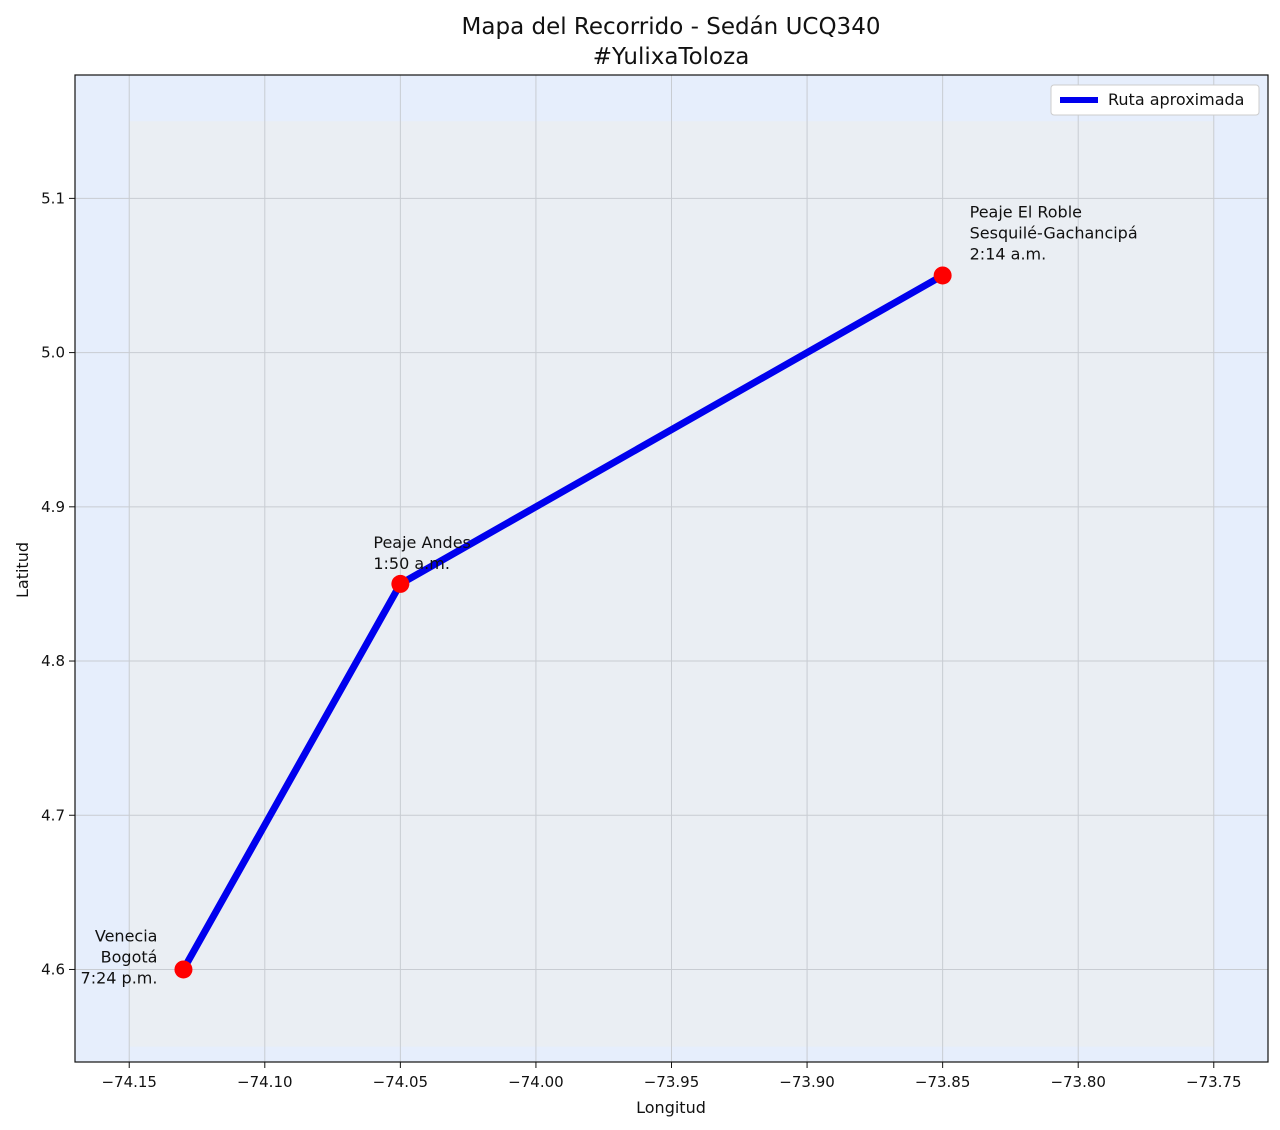 The image size is (1280, 1130). I want to click on annotation-line: Sesquilé-Gachancipá, so click(1054, 232).